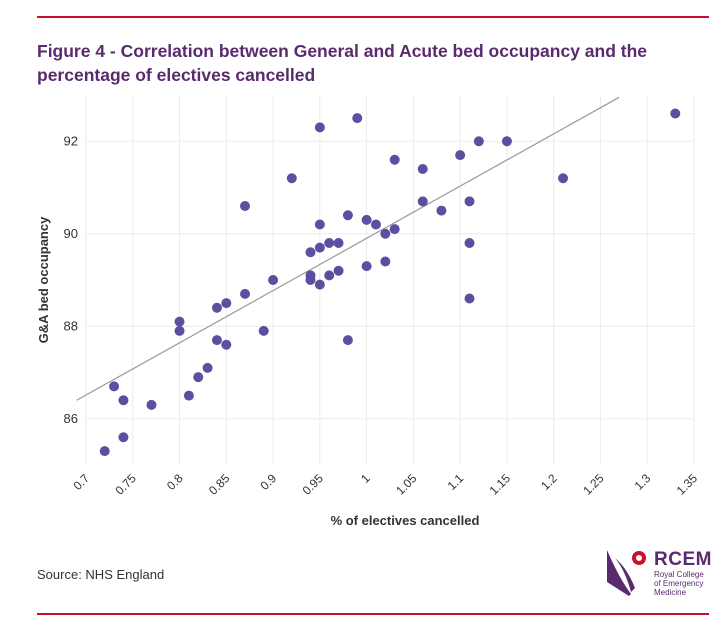 This screenshot has width=725, height=625. What do you see at coordinates (81, 482) in the screenshot?
I see `x-tick-label: 0.7` at bounding box center [81, 482].